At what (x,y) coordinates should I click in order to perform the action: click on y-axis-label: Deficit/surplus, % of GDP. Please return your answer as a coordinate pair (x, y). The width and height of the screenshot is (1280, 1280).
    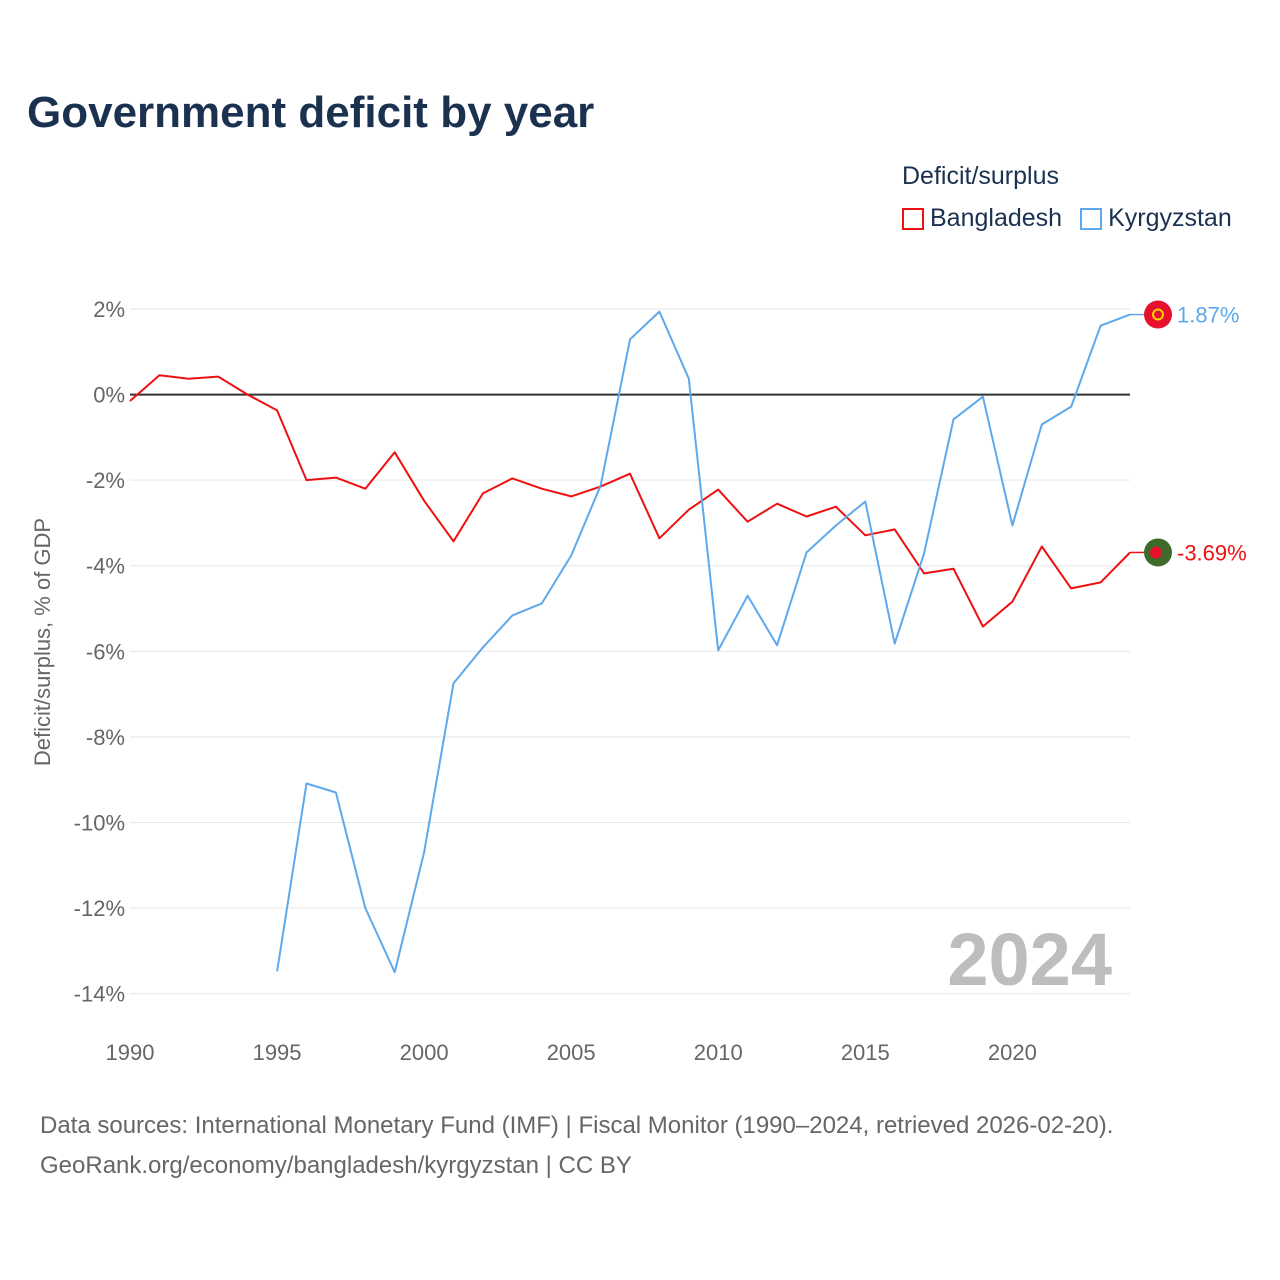
    Looking at the image, I should click on (42, 642).